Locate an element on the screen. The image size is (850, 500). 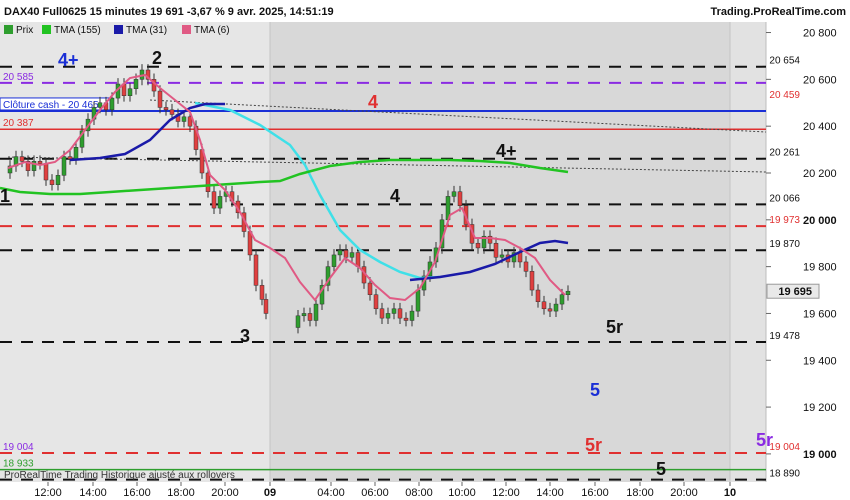
legend-label-tma155: TMA (155) is located at coordinates (77, 30).